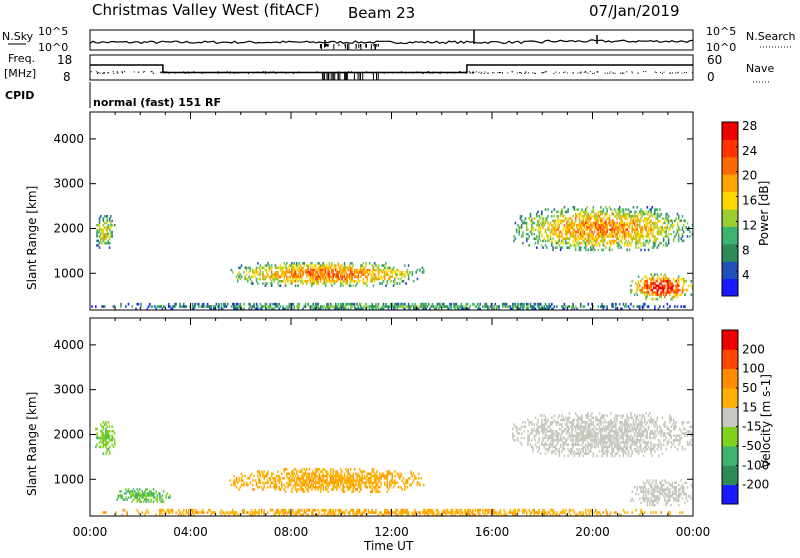 The height and width of the screenshot is (558, 800). Describe the element at coordinates (749, 225) in the screenshot. I see `colorbar-tick-label: 12` at that location.